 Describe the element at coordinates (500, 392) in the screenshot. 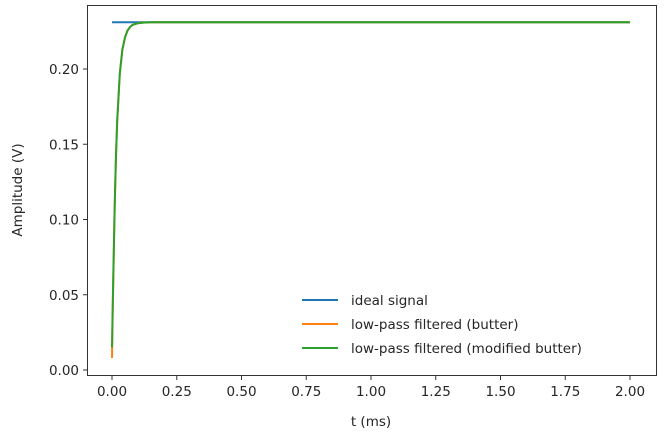

I see `x-tick-label: 1.50` at that location.